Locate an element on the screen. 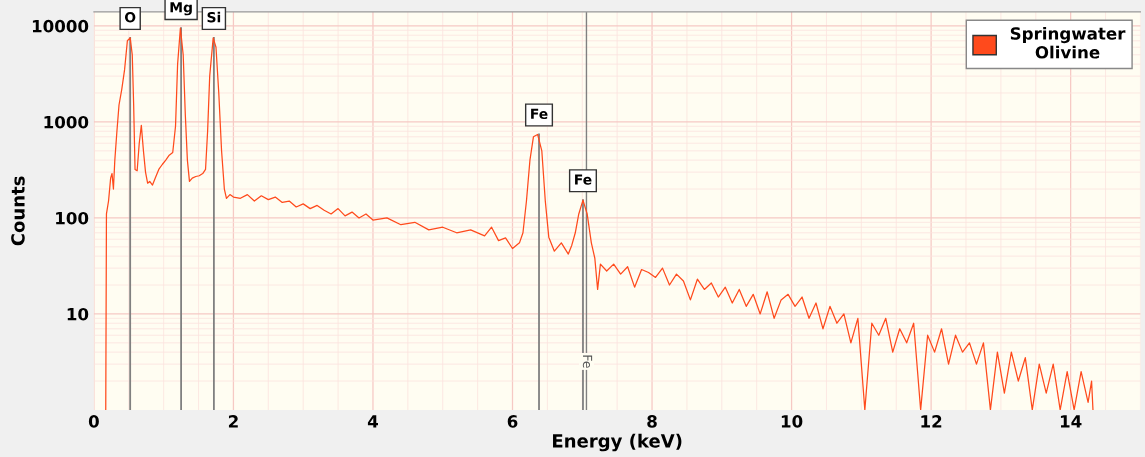  x-tick-label: 4 is located at coordinates (372, 421).